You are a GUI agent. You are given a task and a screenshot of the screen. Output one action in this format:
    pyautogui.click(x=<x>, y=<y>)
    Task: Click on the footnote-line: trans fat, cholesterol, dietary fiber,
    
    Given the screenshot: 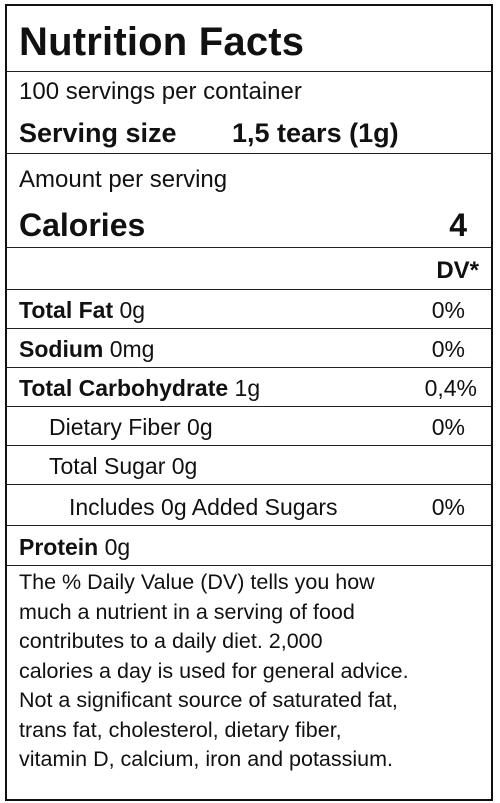 What is the action you would take?
    pyautogui.click(x=180, y=729)
    